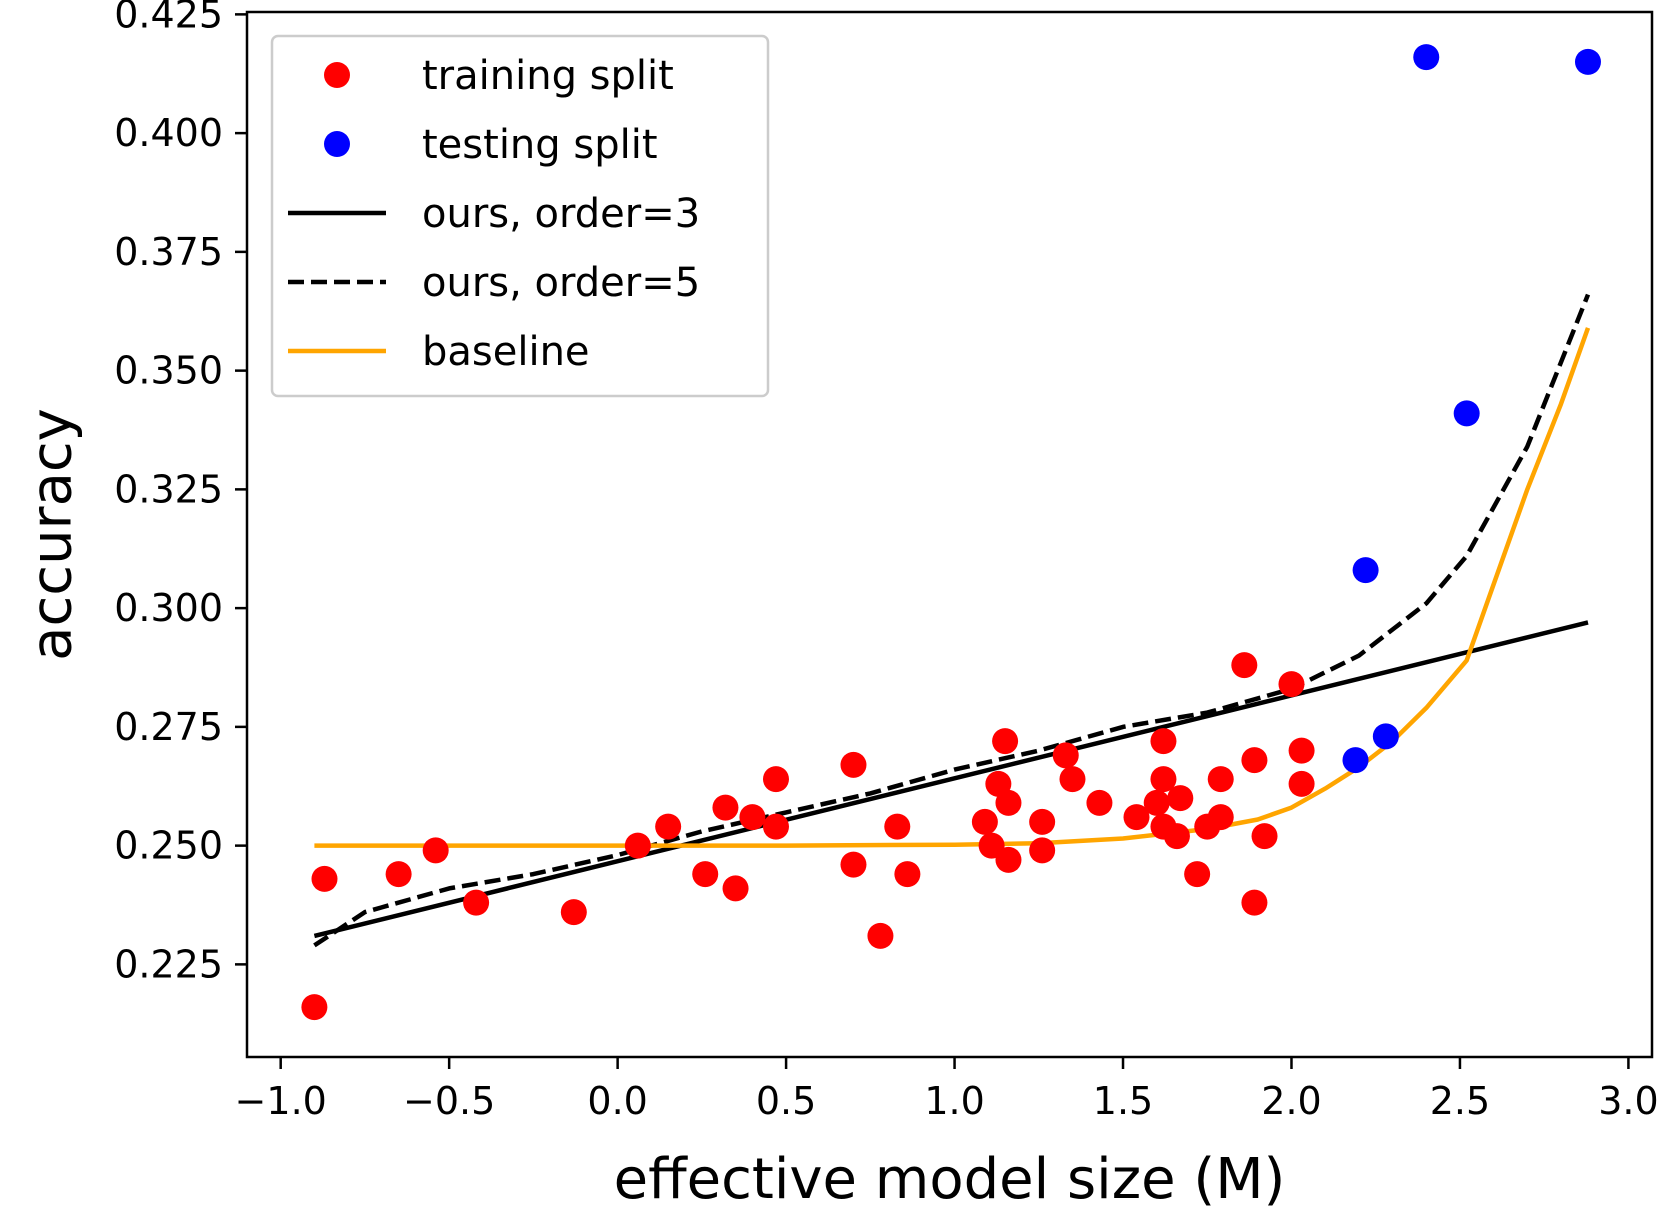 This screenshot has height=1214, width=1661. I want to click on x-tick-label: 2.5, so click(1460, 1101).